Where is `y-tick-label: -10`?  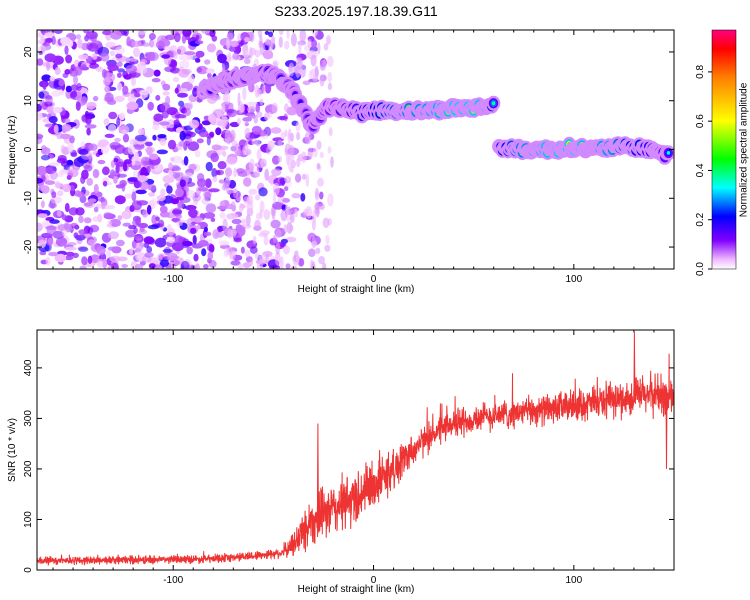
y-tick-label: -10 is located at coordinates (28, 198).